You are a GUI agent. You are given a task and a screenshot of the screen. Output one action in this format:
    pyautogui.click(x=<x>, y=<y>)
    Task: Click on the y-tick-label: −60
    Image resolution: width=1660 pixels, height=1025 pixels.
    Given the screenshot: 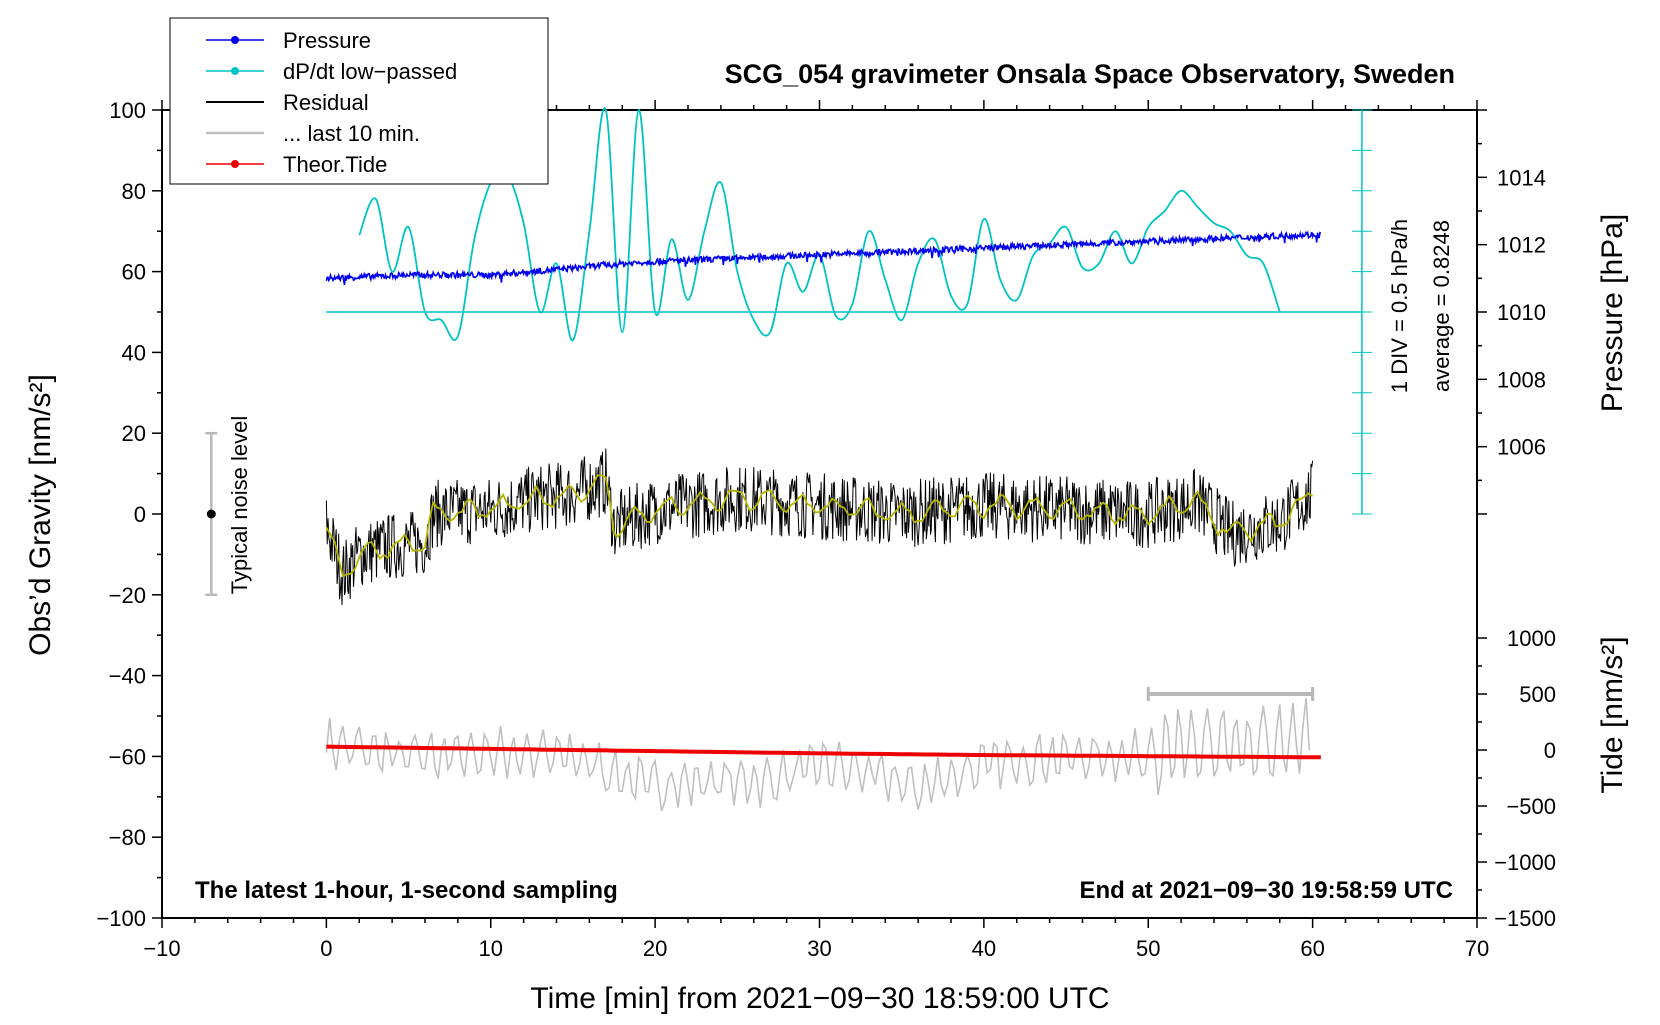 What is the action you would take?
    pyautogui.click(x=127, y=756)
    